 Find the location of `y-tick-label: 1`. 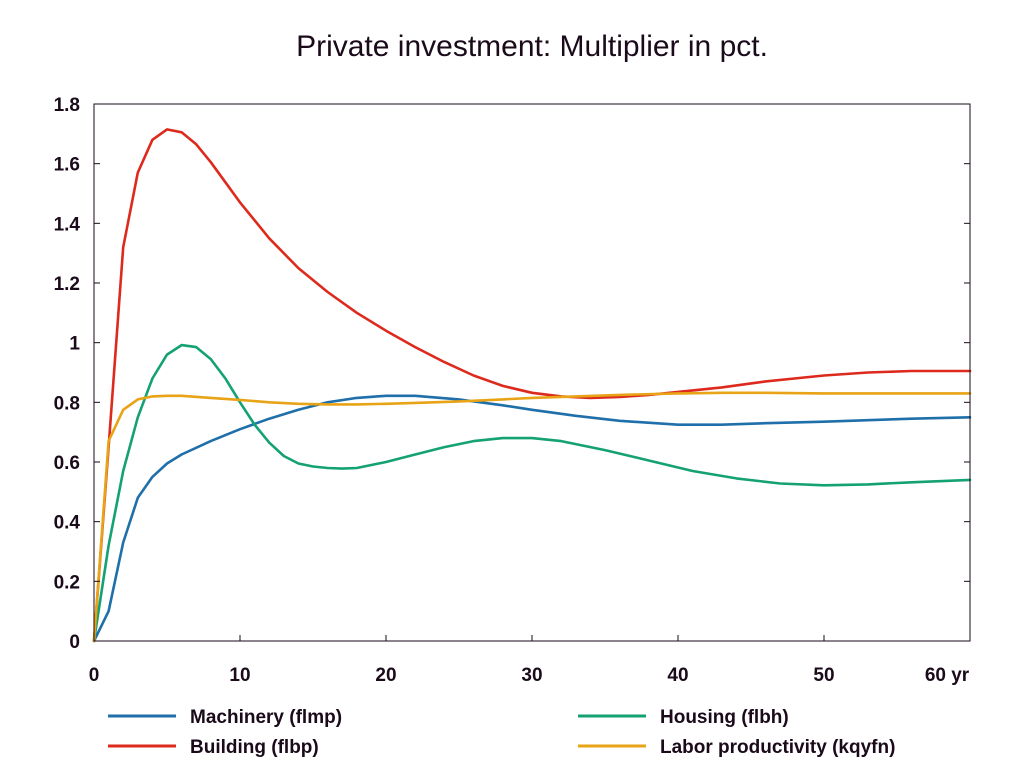

y-tick-label: 1 is located at coordinates (74, 344).